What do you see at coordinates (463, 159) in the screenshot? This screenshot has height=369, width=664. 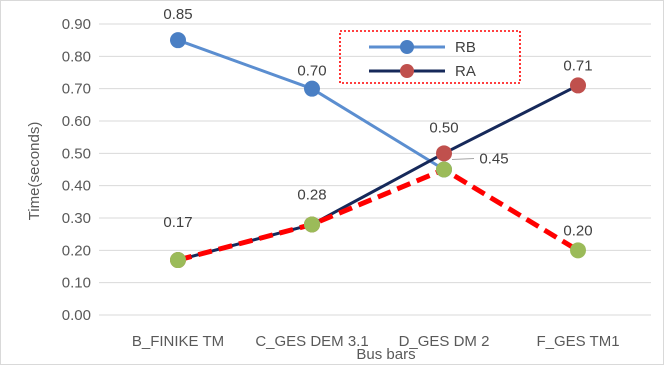 I see `data-label-leader-line` at bounding box center [463, 159].